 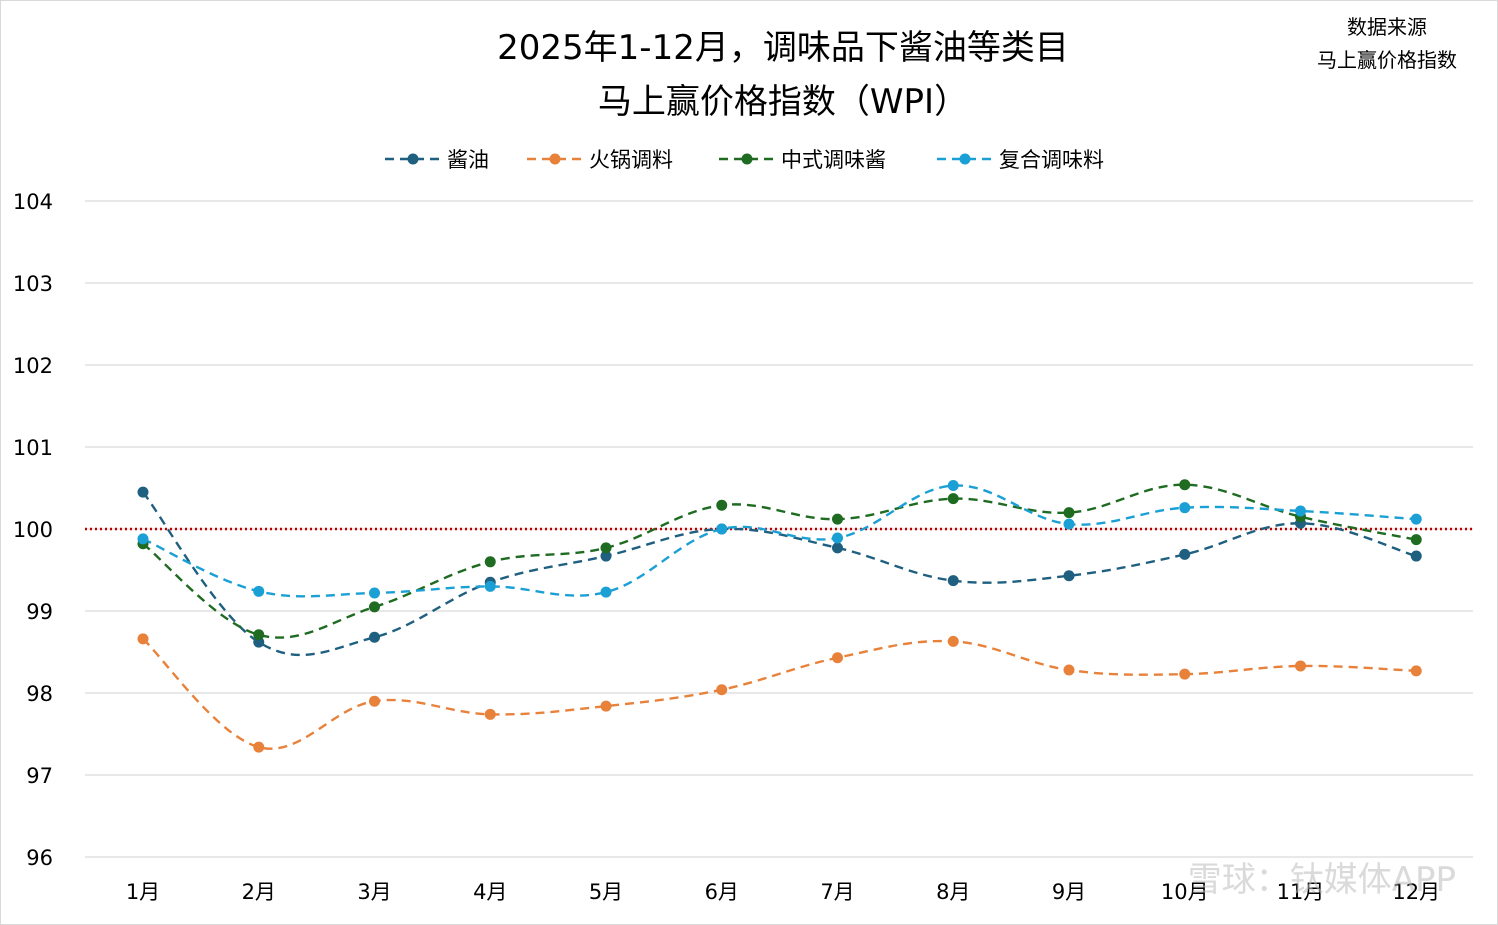 I want to click on x-tick-label: 3月, so click(x=374, y=892).